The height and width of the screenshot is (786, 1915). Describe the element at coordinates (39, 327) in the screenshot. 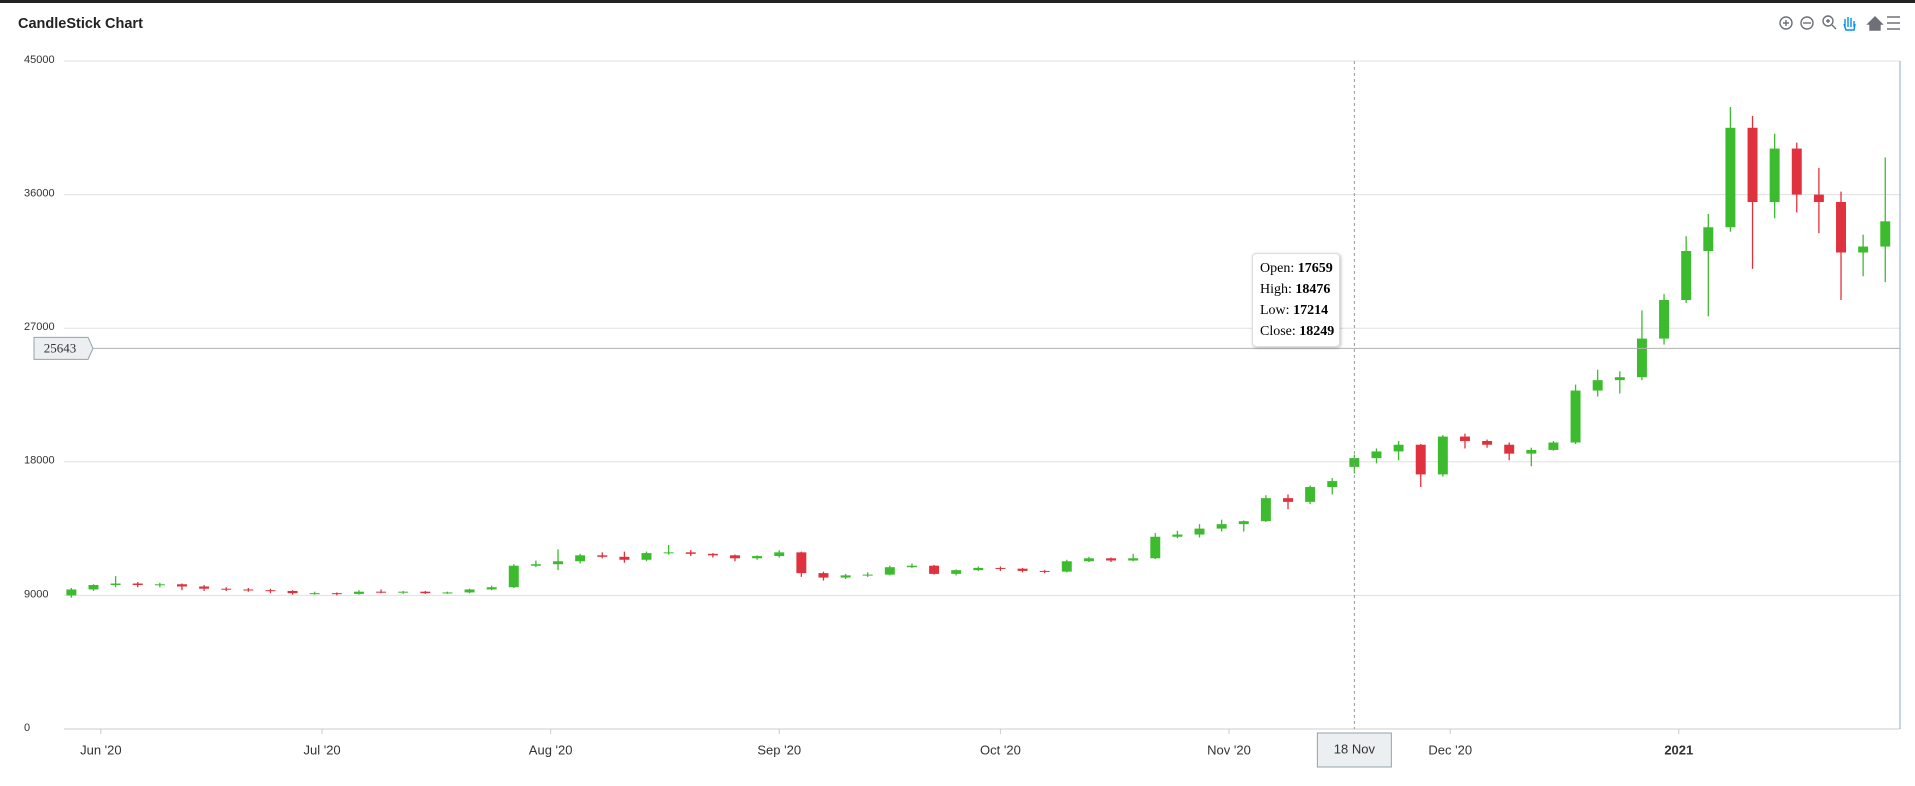

I see `y-tick-label: 27000` at that location.